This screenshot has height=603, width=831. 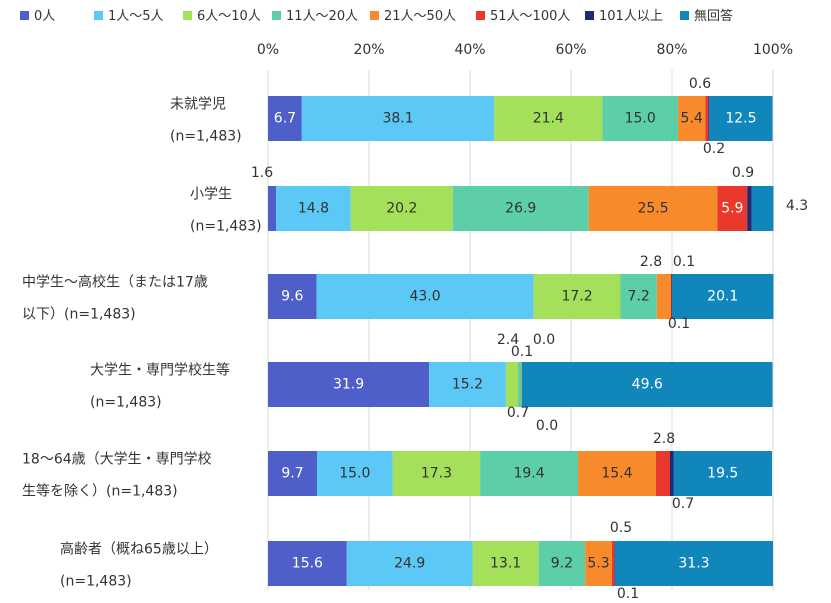 I want to click on category-label: 中学生～高校生（または17歳, so click(x=115, y=282).